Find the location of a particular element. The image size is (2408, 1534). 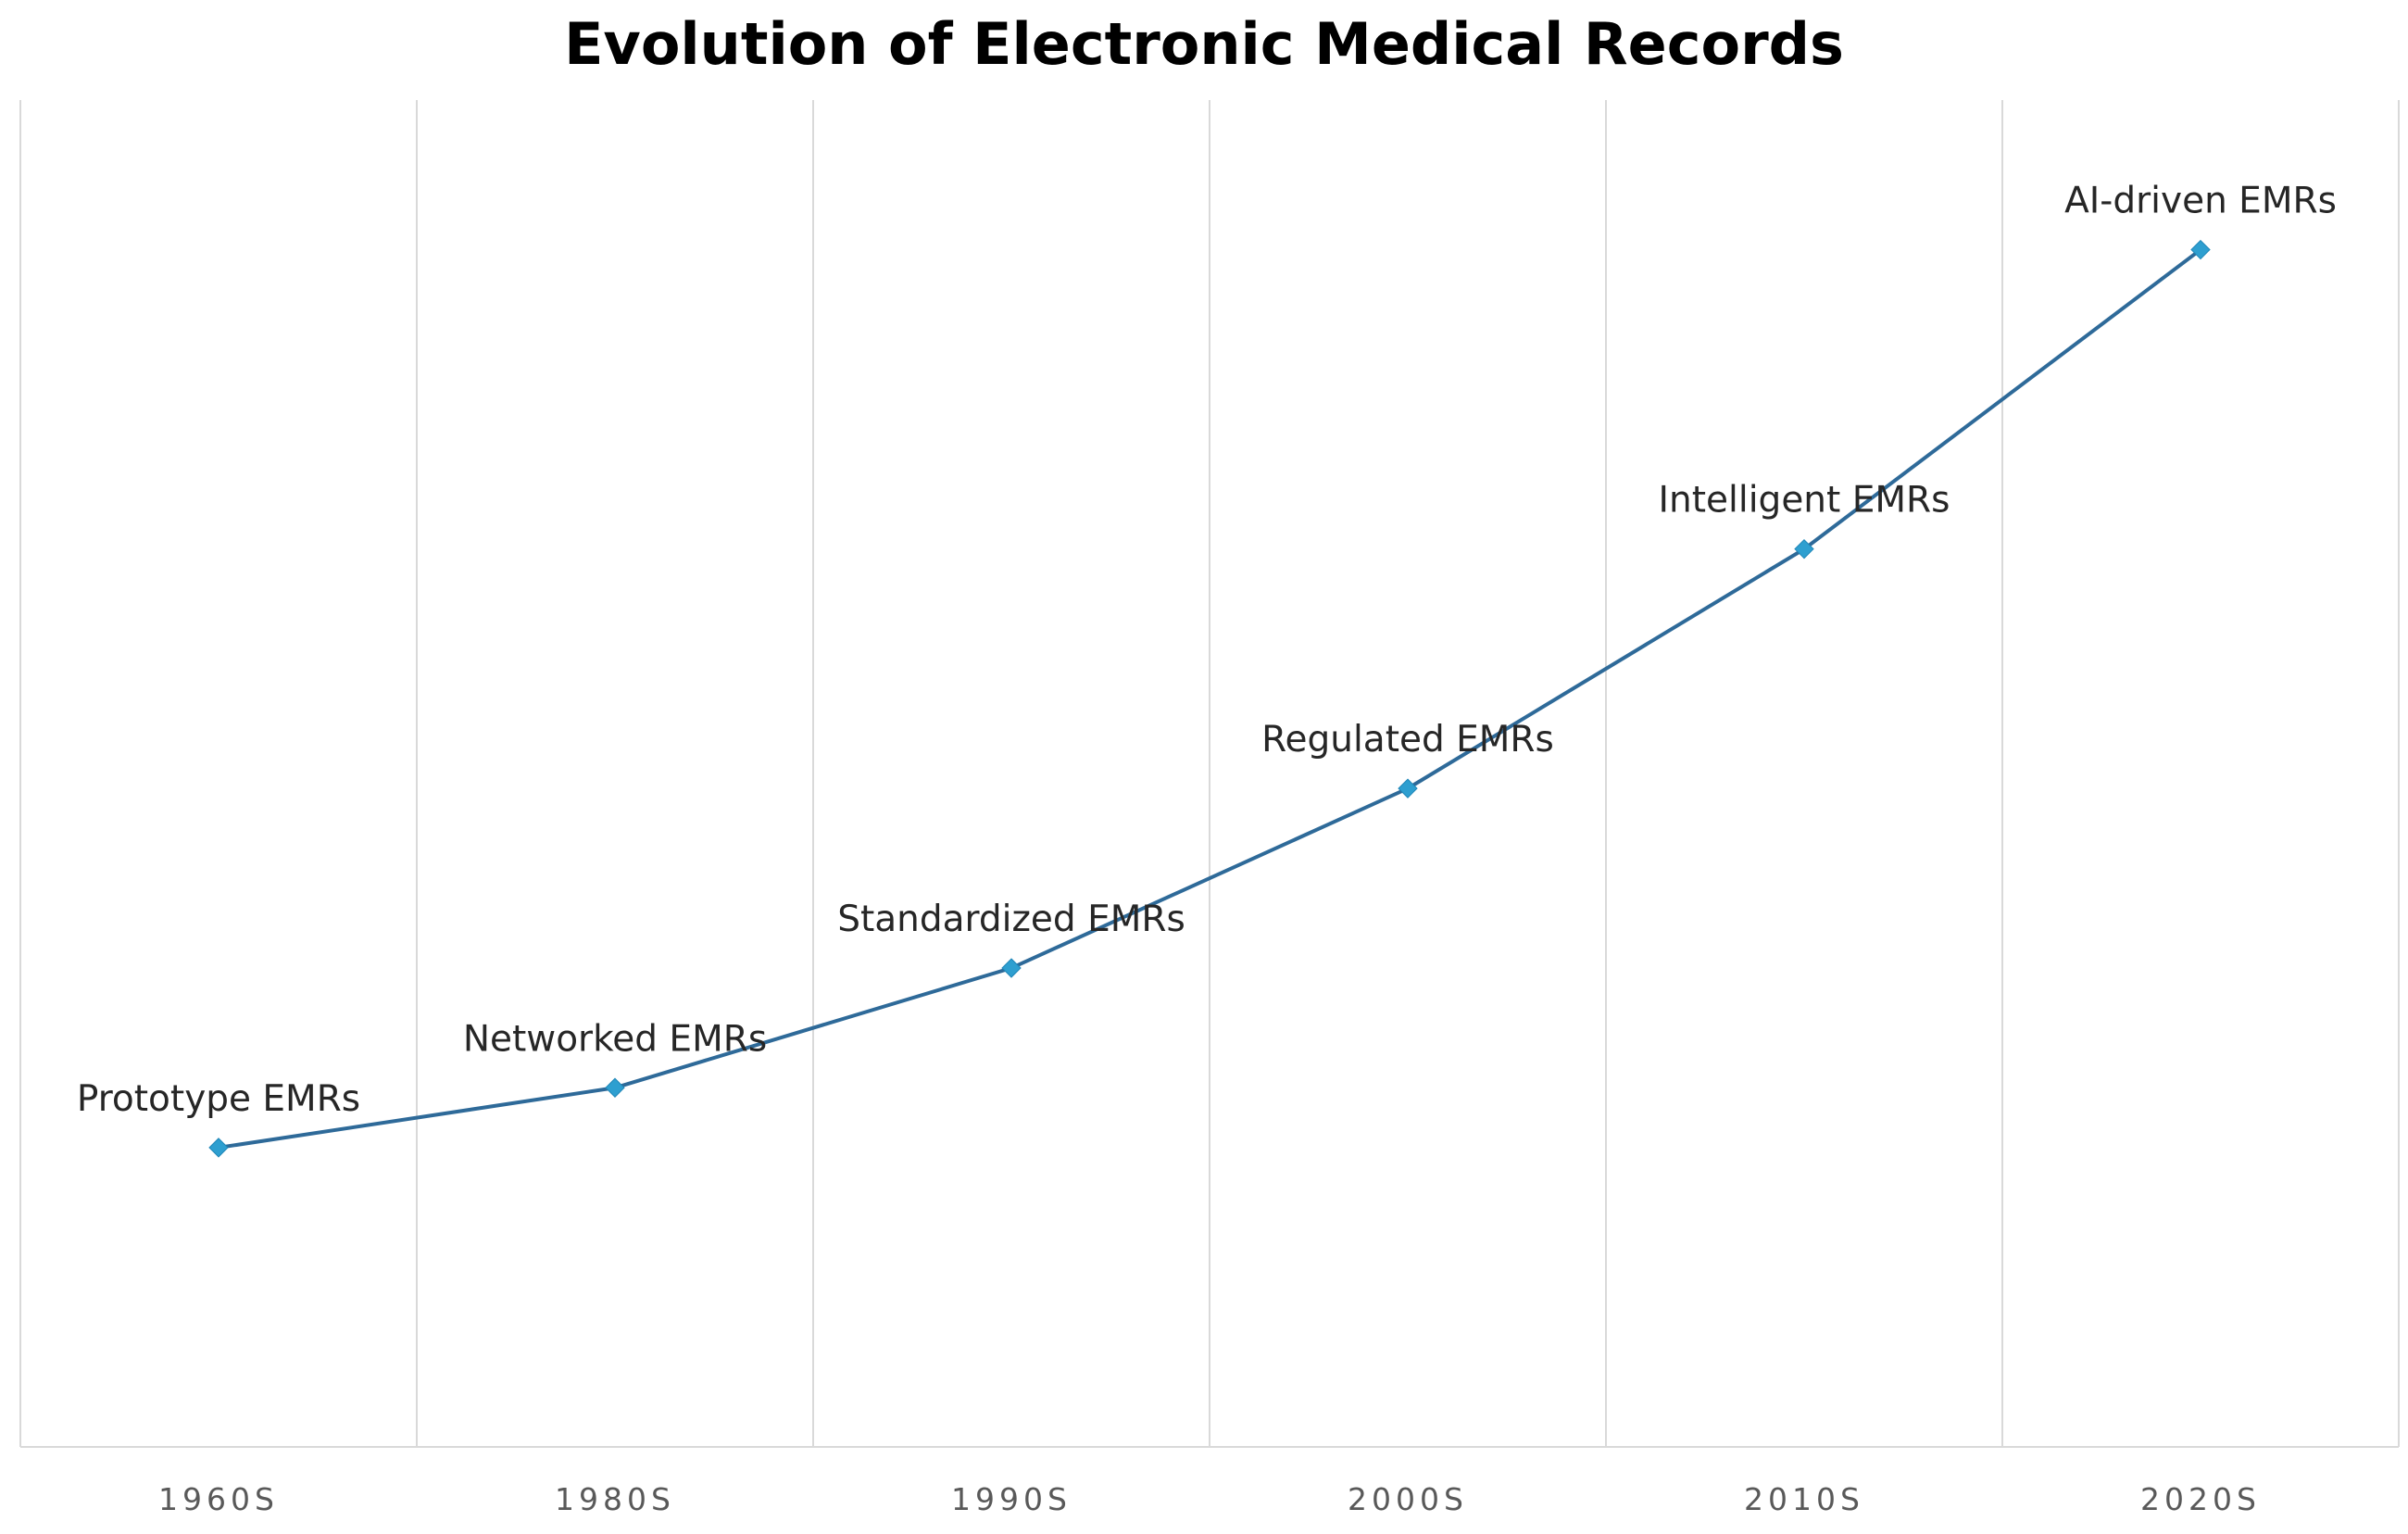

x-tick-label: 1990S is located at coordinates (1011, 1499).